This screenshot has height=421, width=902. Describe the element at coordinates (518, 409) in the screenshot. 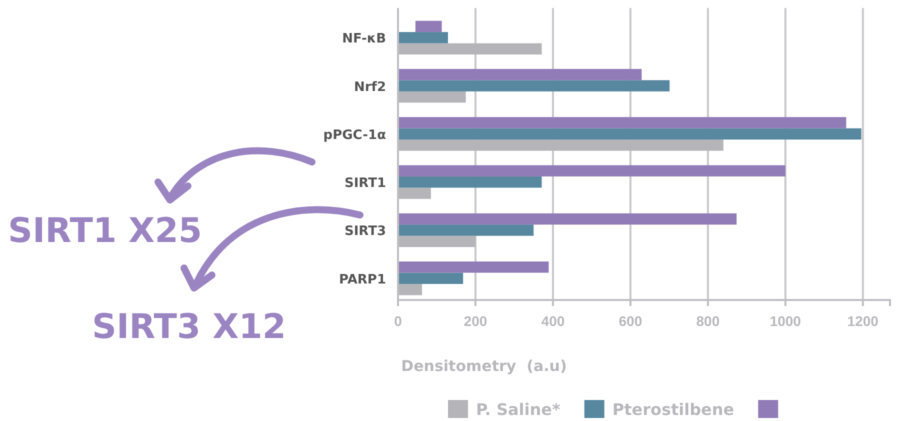

I see `legend-label: P. Saline*` at that location.